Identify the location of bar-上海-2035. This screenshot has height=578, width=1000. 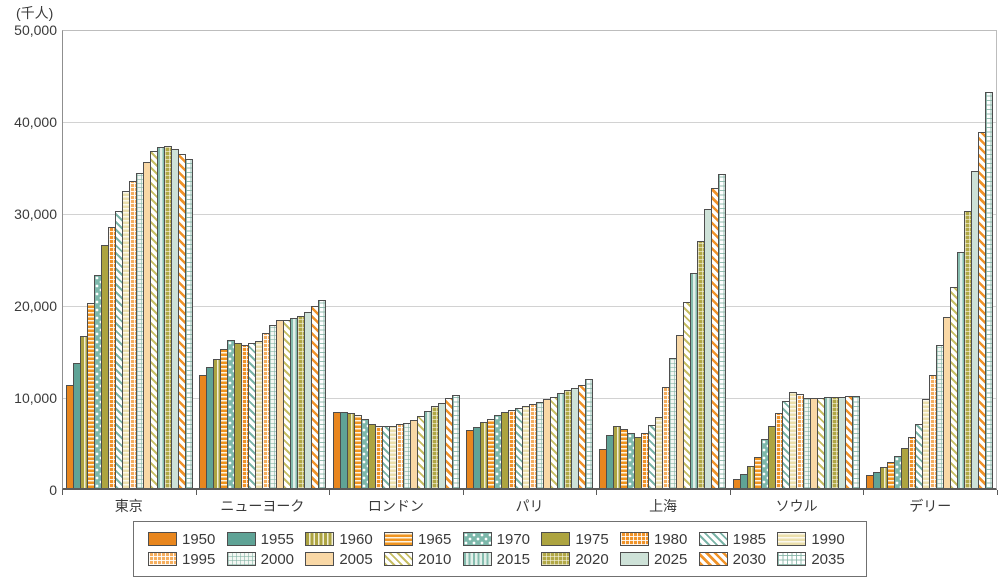
(722, 331).